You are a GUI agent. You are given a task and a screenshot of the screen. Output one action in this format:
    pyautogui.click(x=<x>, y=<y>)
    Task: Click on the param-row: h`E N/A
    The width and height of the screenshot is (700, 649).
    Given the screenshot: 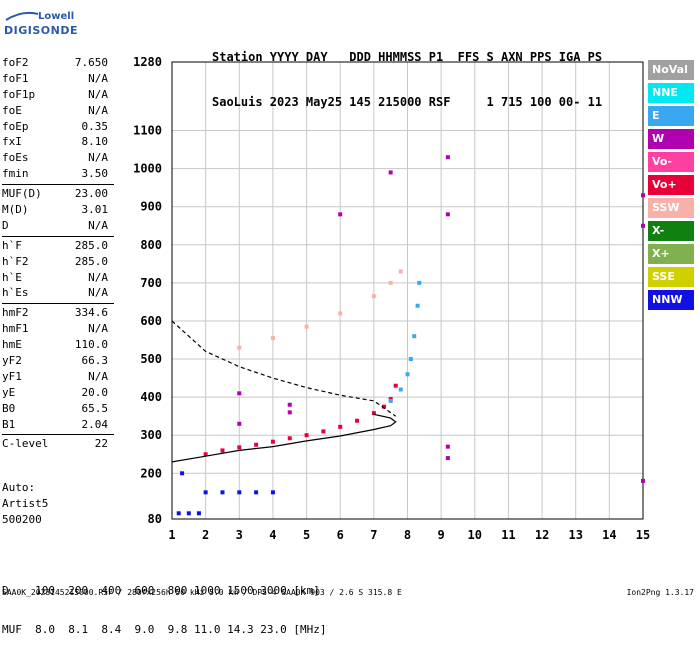 What is the action you would take?
    pyautogui.click(x=58, y=279)
    